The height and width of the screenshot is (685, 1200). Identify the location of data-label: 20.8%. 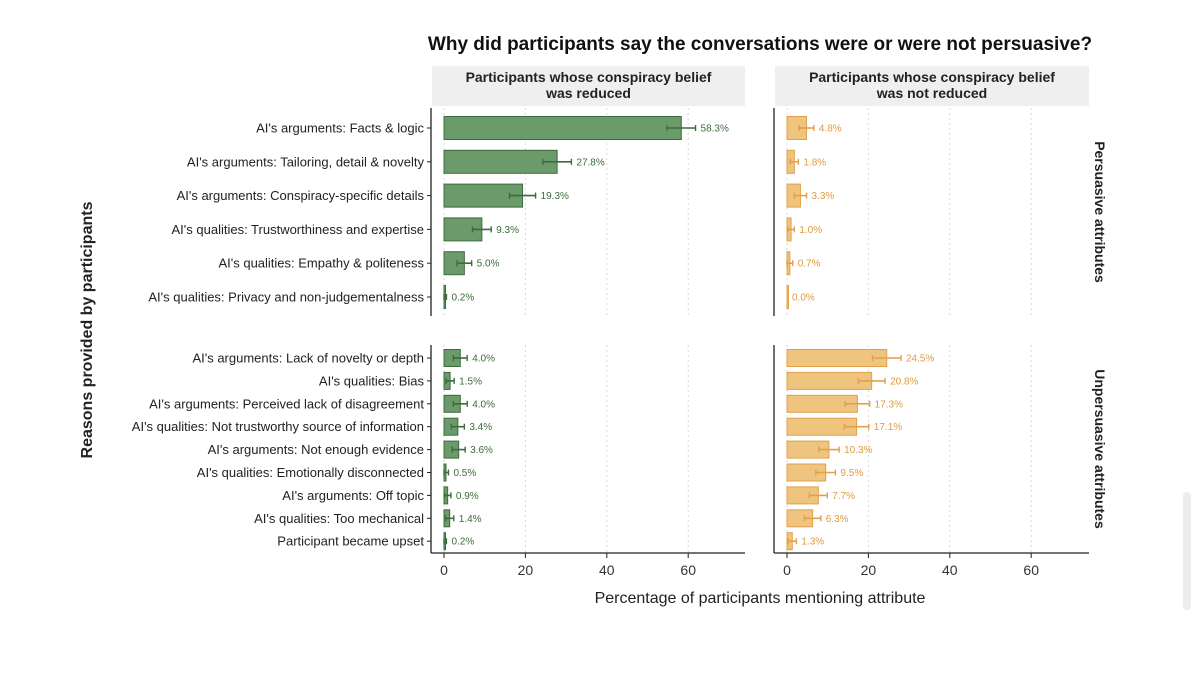
(904, 381).